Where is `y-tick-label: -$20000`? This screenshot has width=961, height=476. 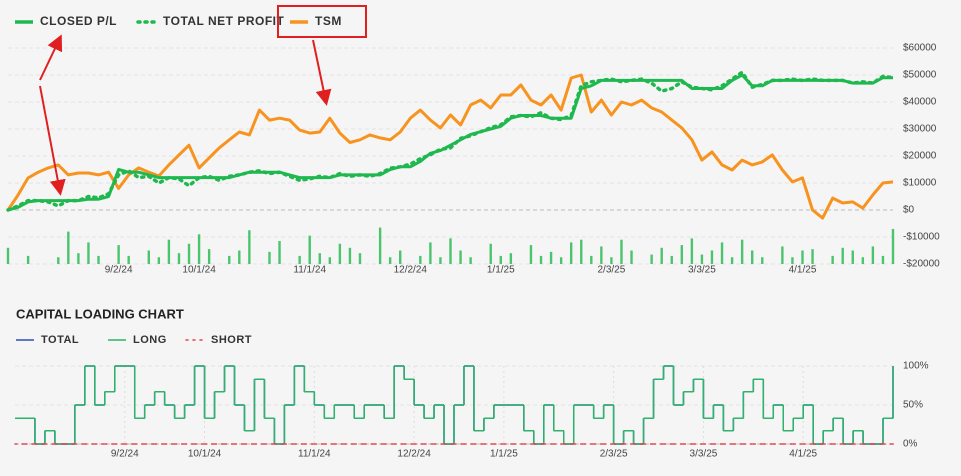
y-tick-label: -$20000 is located at coordinates (921, 264).